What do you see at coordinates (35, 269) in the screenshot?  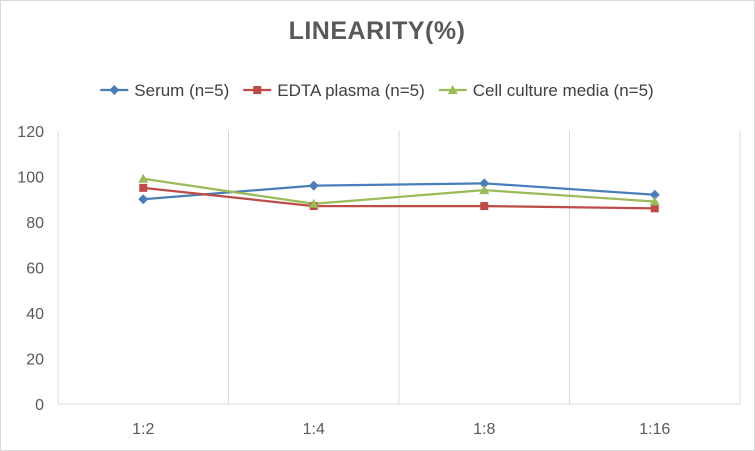 I see `y-tick-label: 60` at bounding box center [35, 269].